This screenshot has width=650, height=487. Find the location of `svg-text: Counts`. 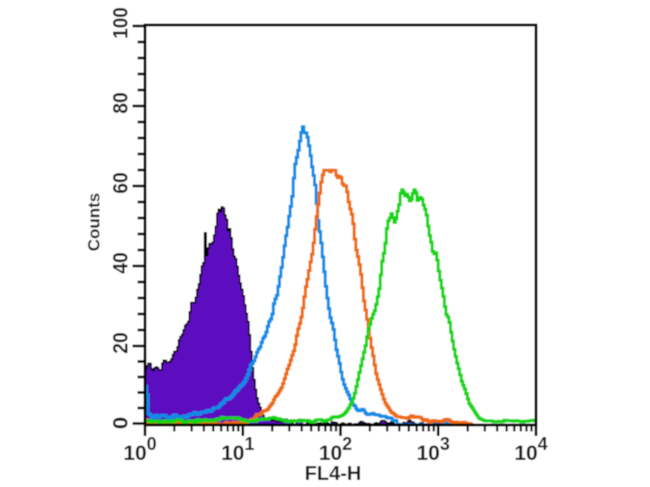

svg-text: Counts is located at coordinates (94, 222).